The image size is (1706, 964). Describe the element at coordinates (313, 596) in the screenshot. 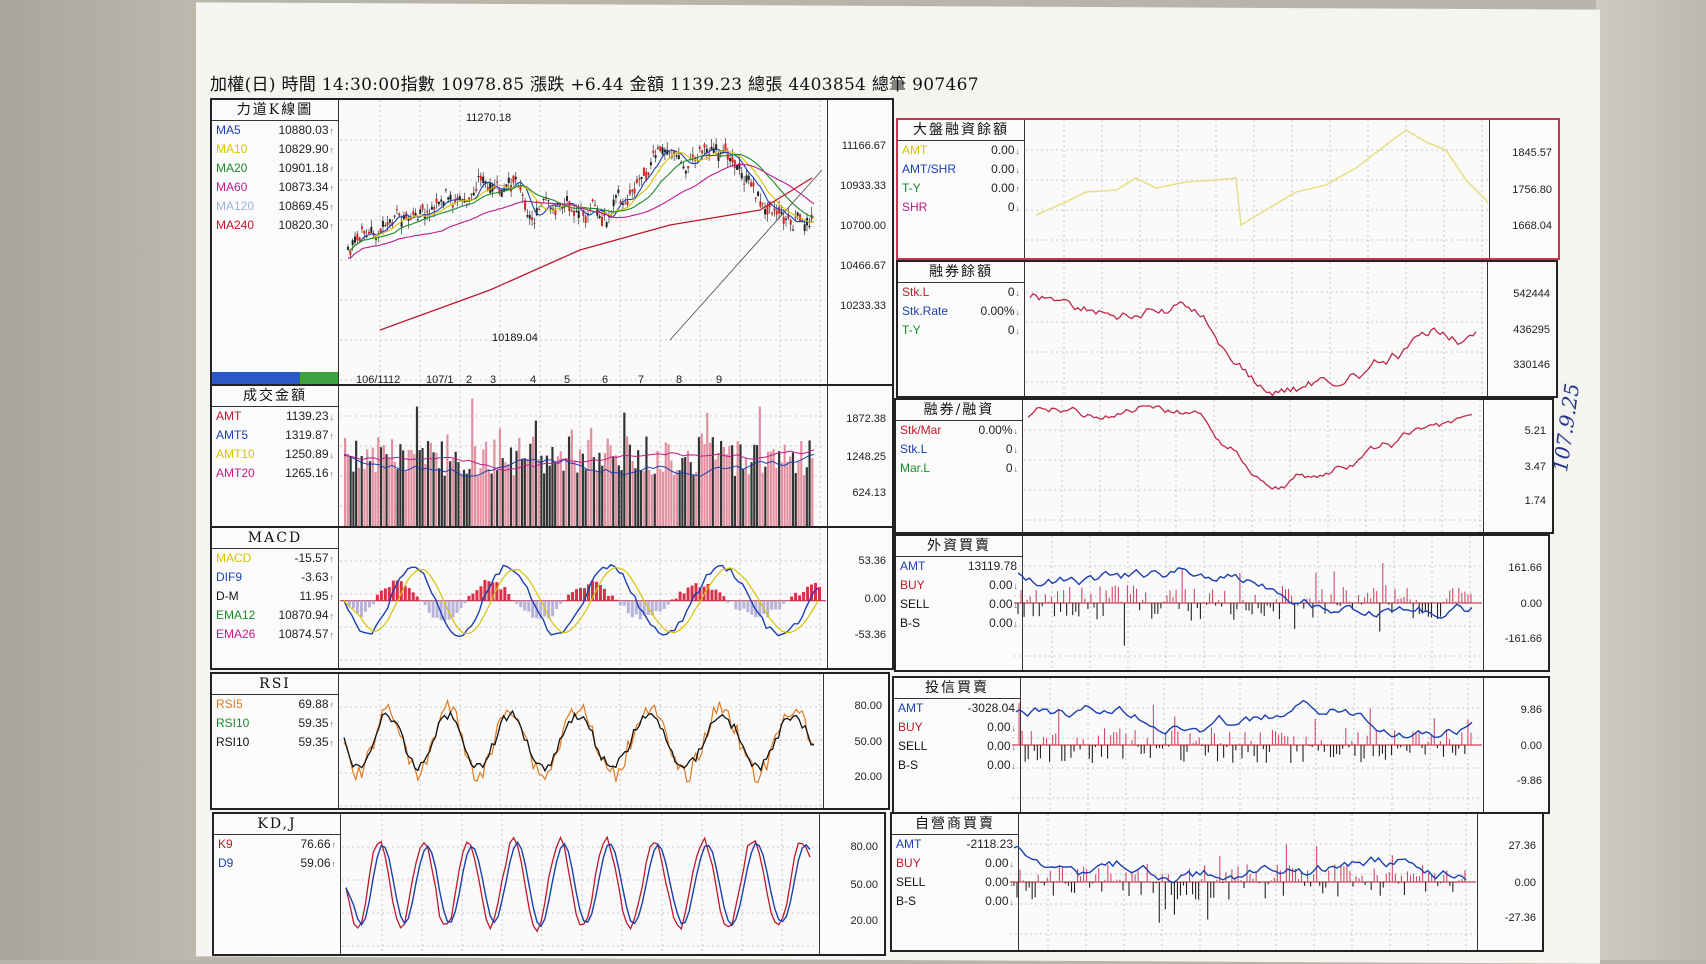

I see `macd-legend-value: 11.95` at that location.